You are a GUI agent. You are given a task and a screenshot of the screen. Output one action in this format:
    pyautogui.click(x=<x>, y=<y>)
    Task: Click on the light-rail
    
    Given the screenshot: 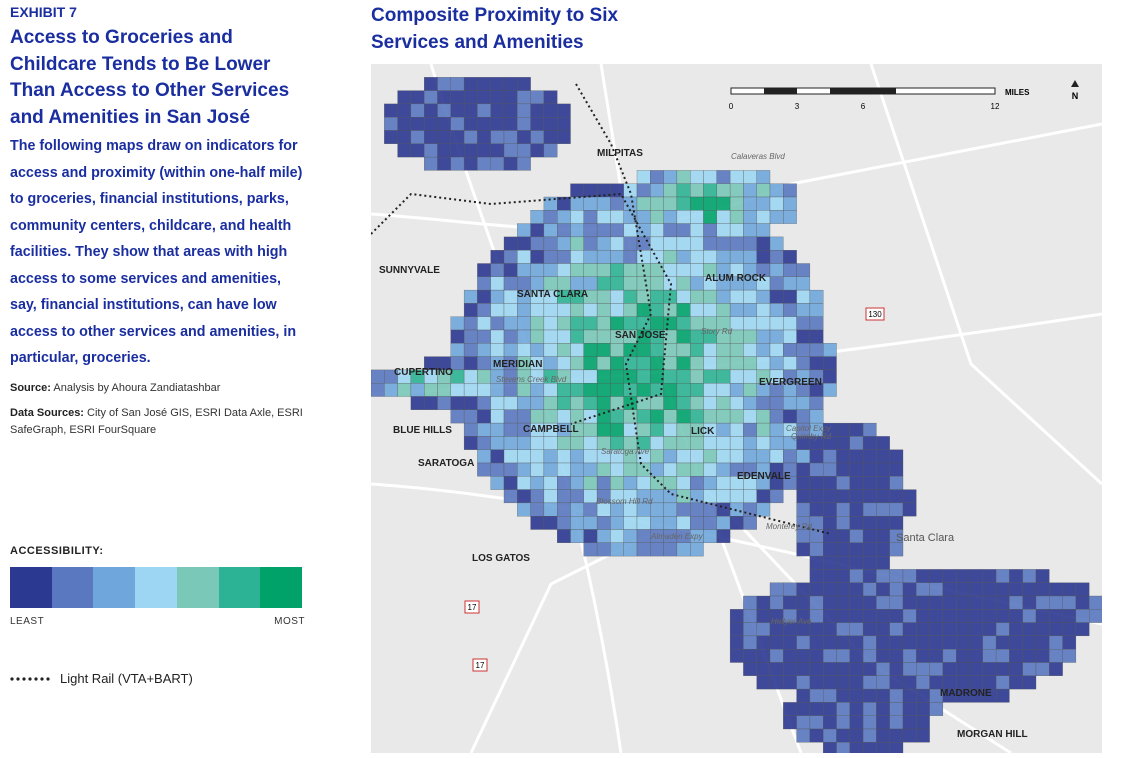 What is the action you would take?
    pyautogui.click(x=703, y=309)
    